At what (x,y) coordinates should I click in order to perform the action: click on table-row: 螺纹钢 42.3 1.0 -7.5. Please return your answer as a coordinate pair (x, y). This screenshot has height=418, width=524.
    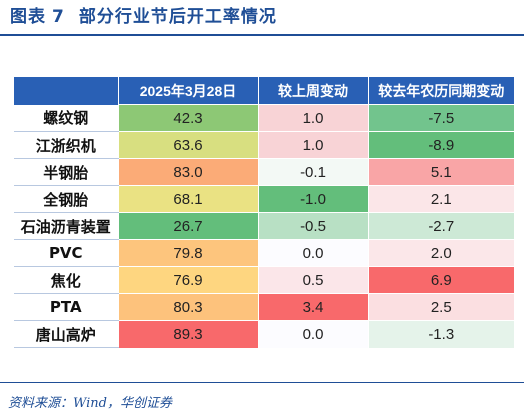
    Looking at the image, I should click on (264, 118).